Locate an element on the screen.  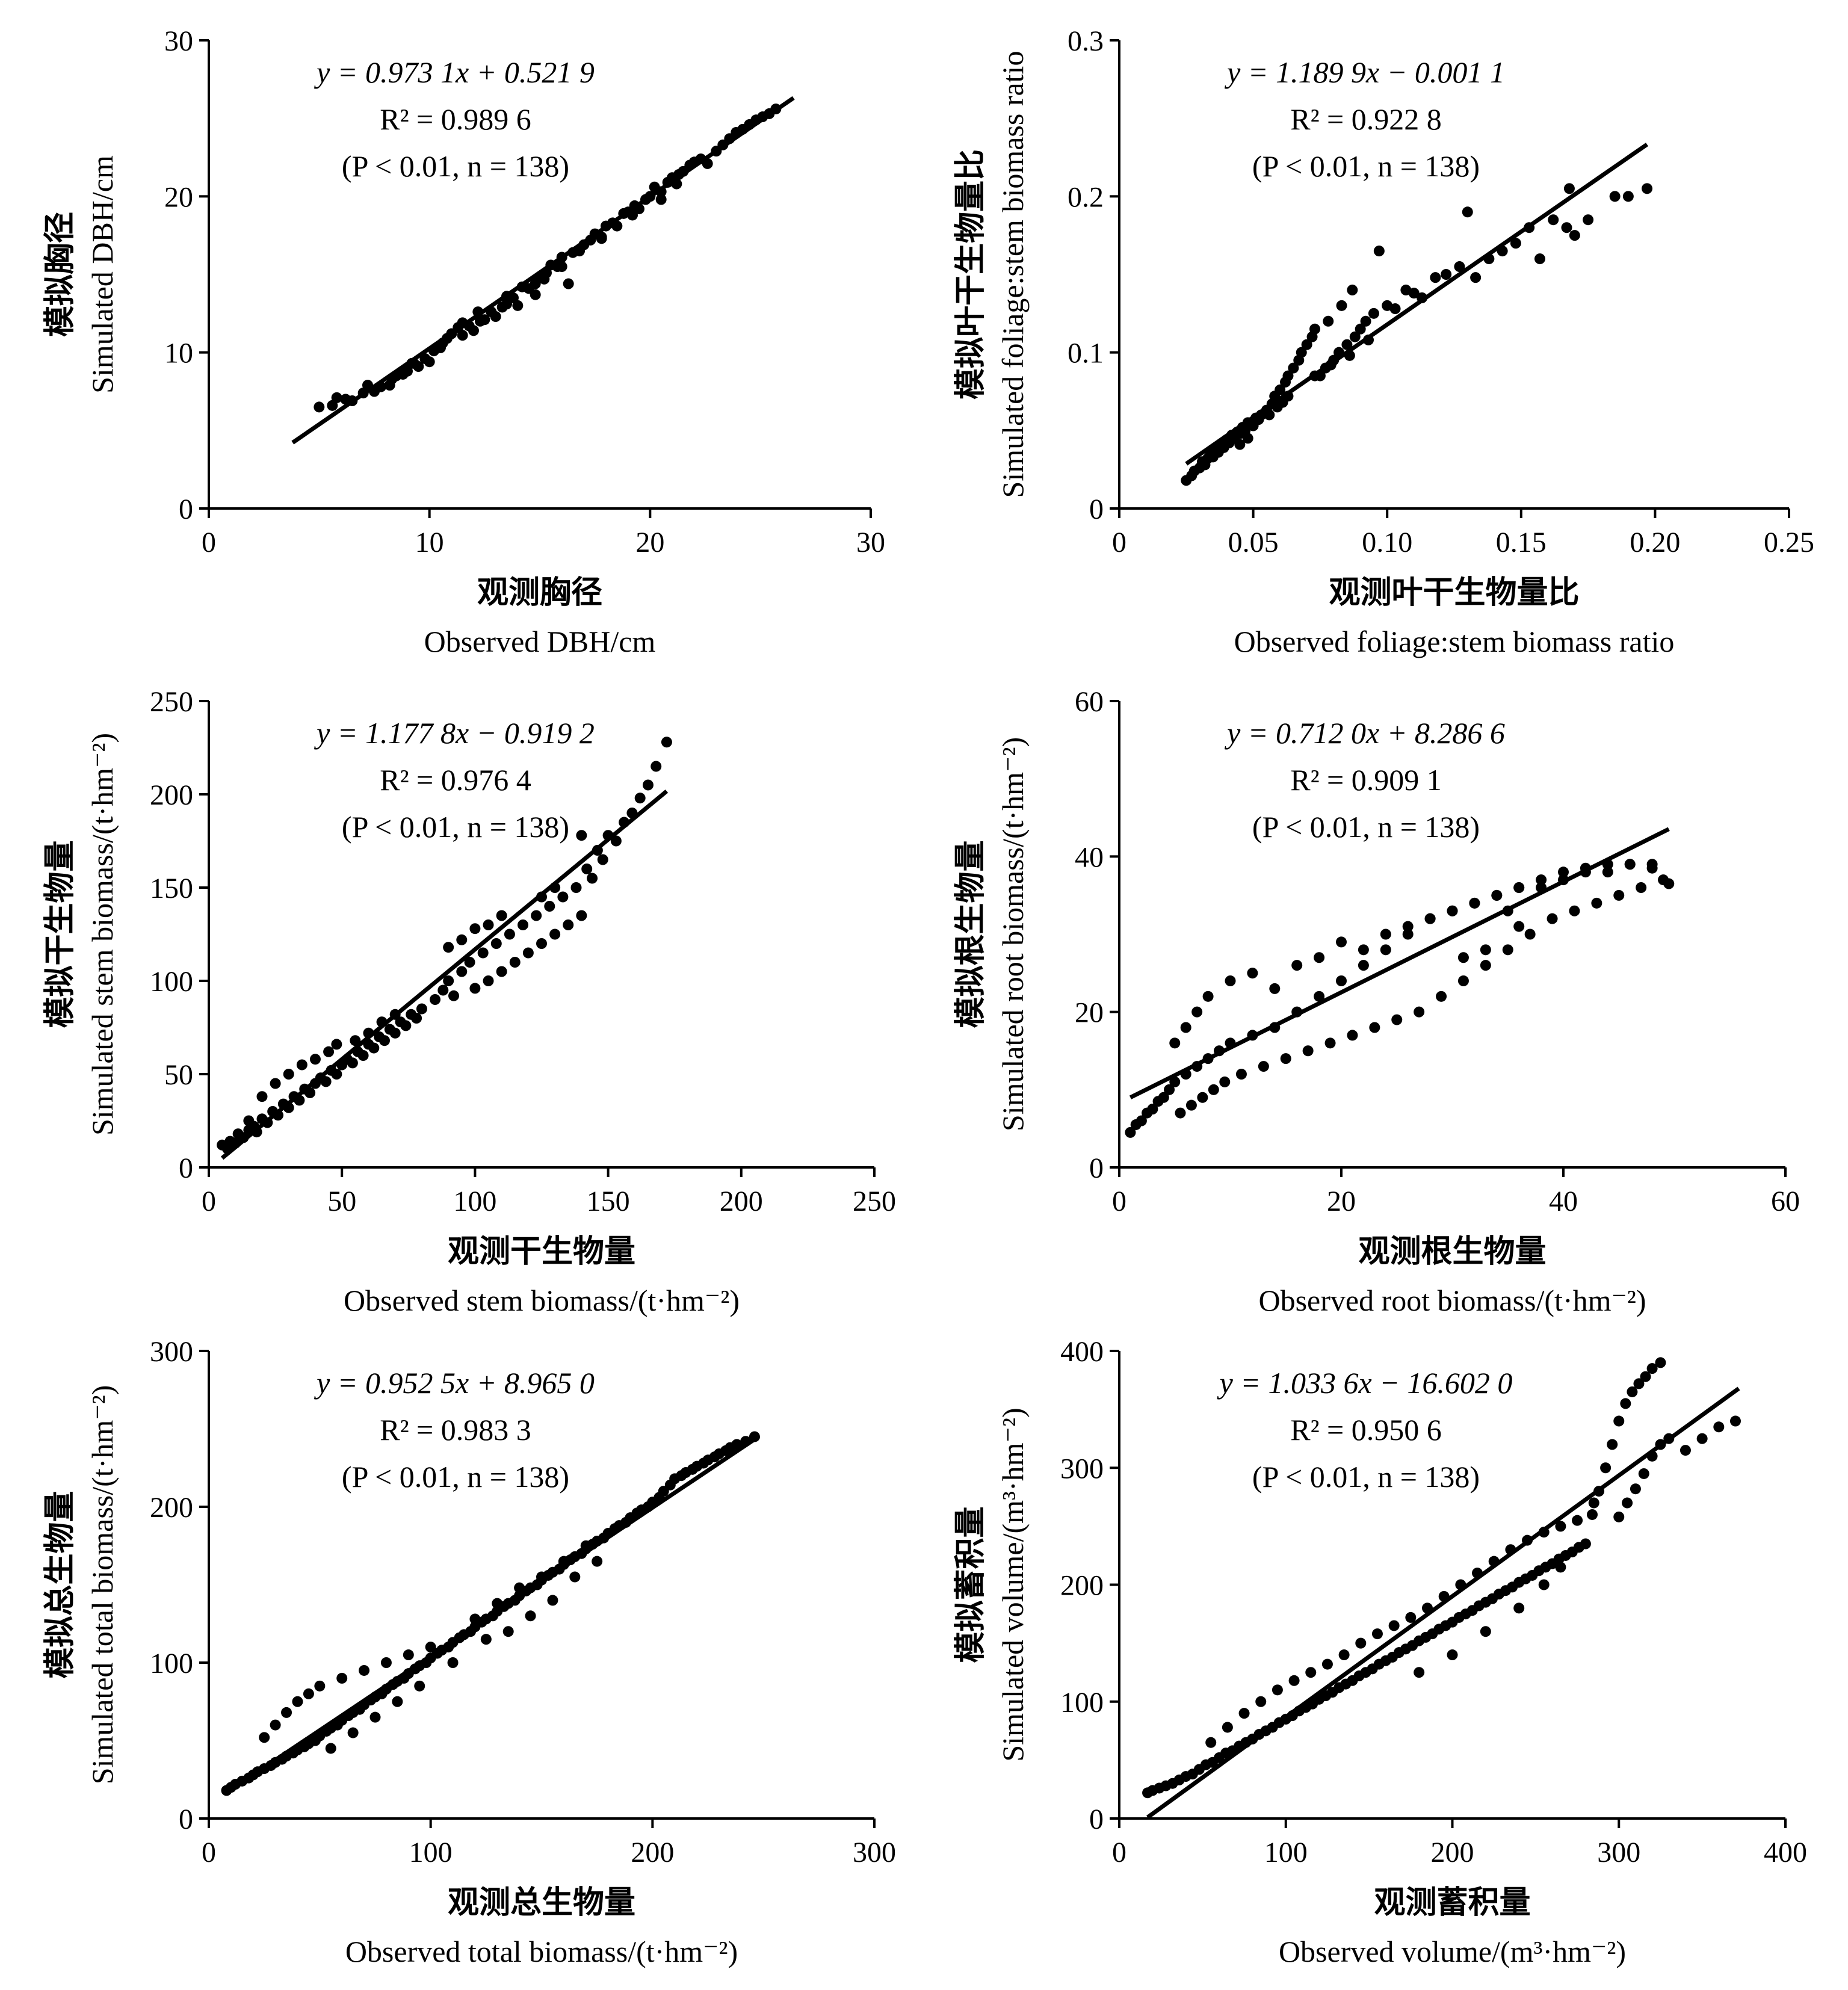
x-tick-label: 250 is located at coordinates (875, 1201).